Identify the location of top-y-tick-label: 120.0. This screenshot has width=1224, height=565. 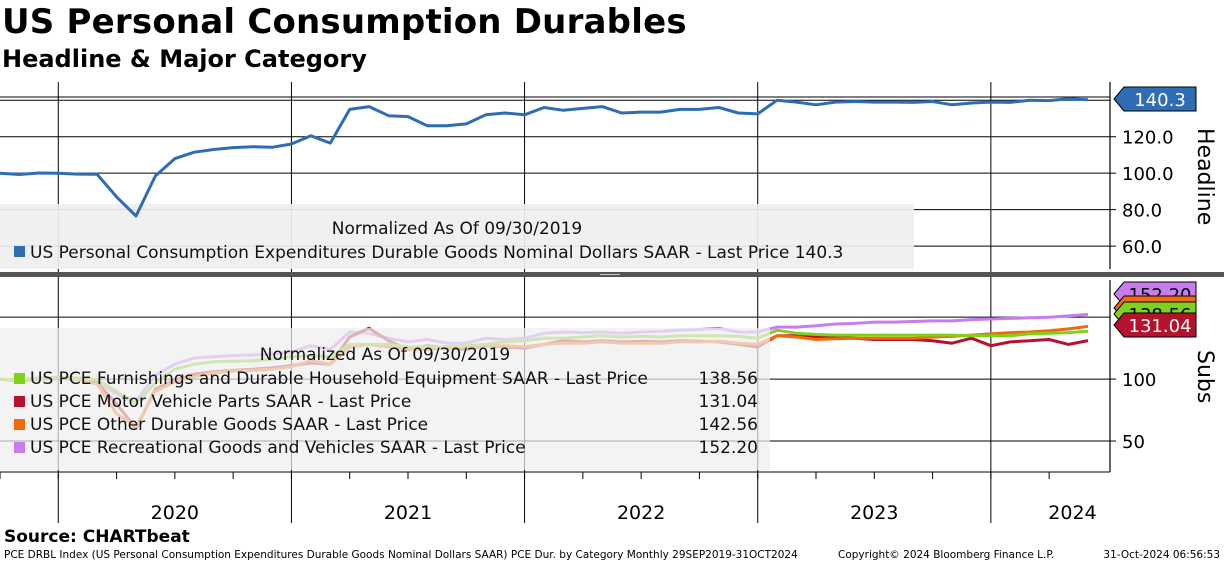
(1148, 138).